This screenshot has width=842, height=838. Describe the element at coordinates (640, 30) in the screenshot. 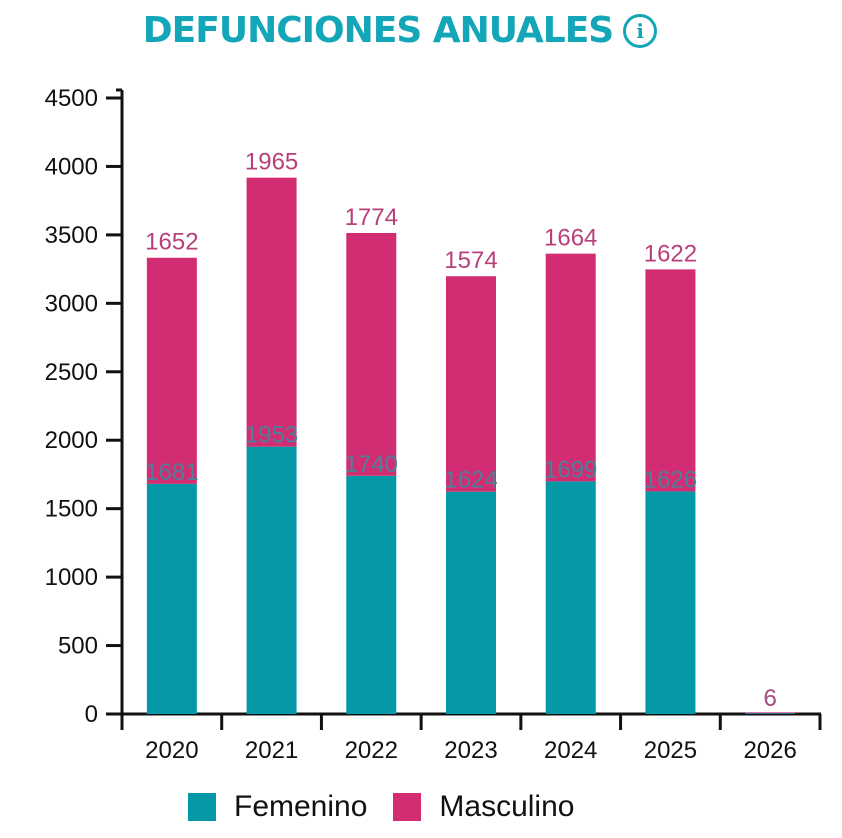

I see `info-circle-icon: i` at that location.